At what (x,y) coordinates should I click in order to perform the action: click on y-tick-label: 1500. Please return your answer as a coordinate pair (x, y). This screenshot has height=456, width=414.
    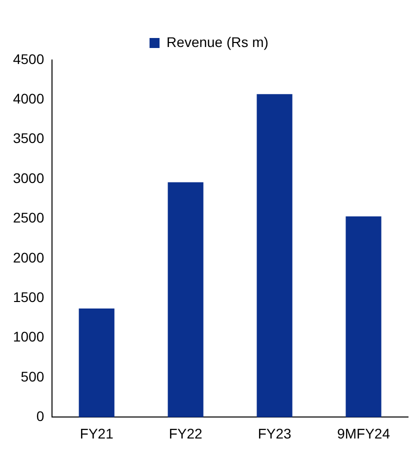
    Looking at the image, I should click on (28, 296).